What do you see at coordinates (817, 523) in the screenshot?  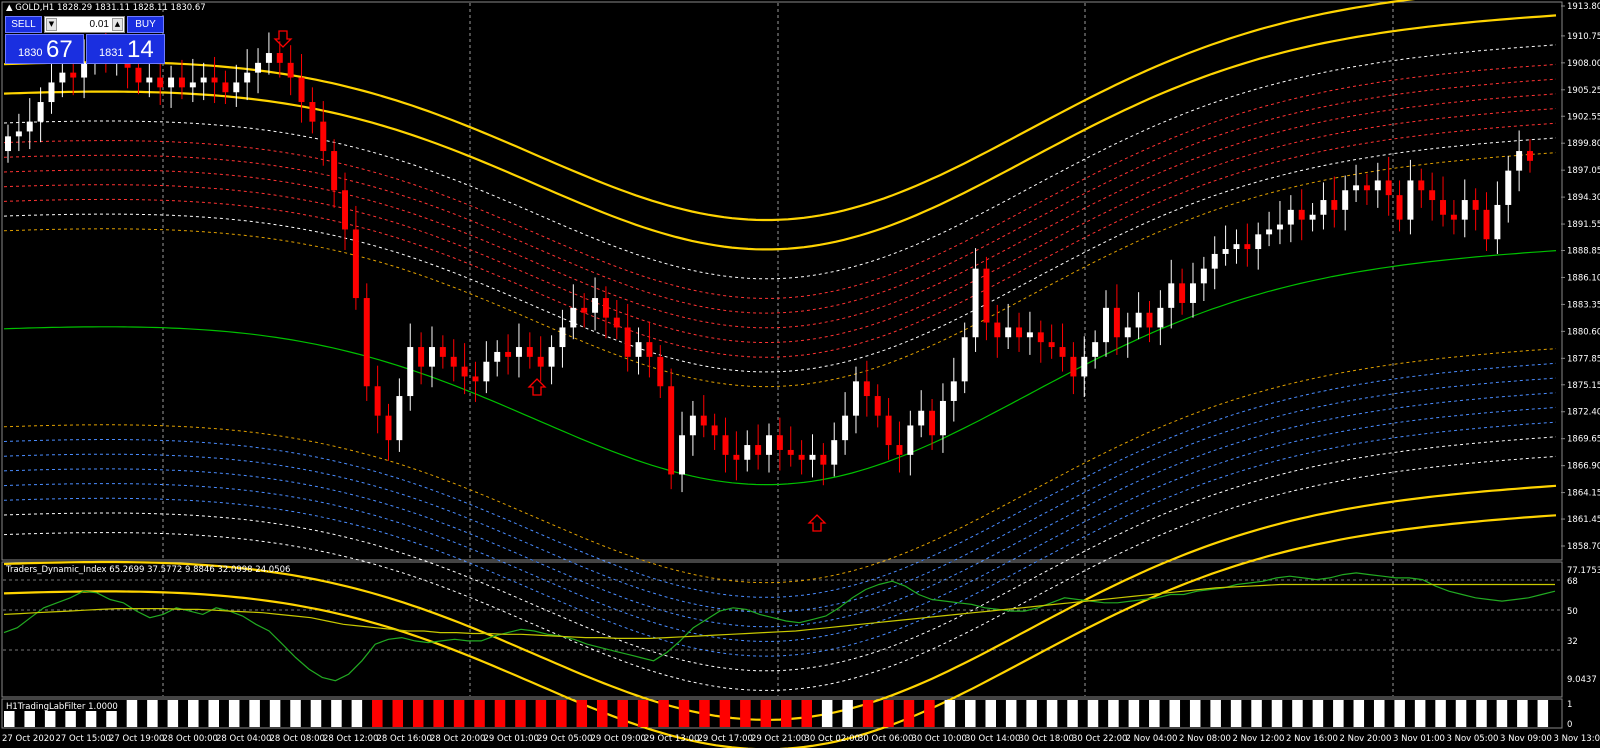 I see `buy-arrow-icon` at bounding box center [817, 523].